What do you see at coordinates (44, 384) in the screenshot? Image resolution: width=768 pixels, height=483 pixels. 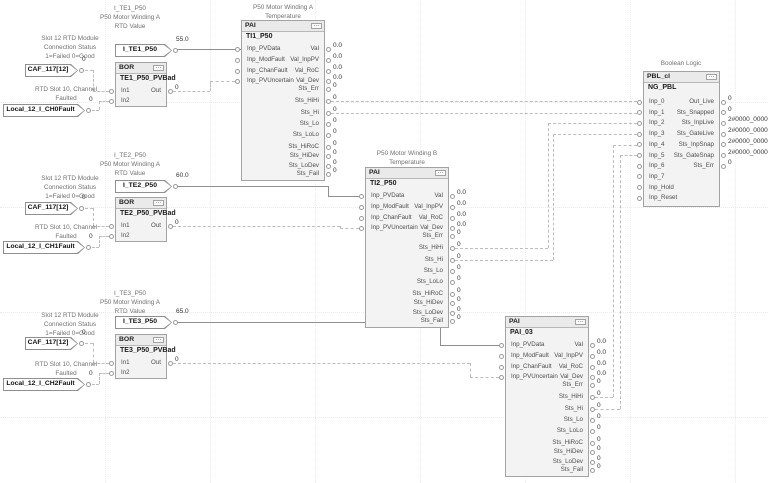 I see `input-reference-channel-fault: Local_12_I_CH2Fault` at bounding box center [44, 384].